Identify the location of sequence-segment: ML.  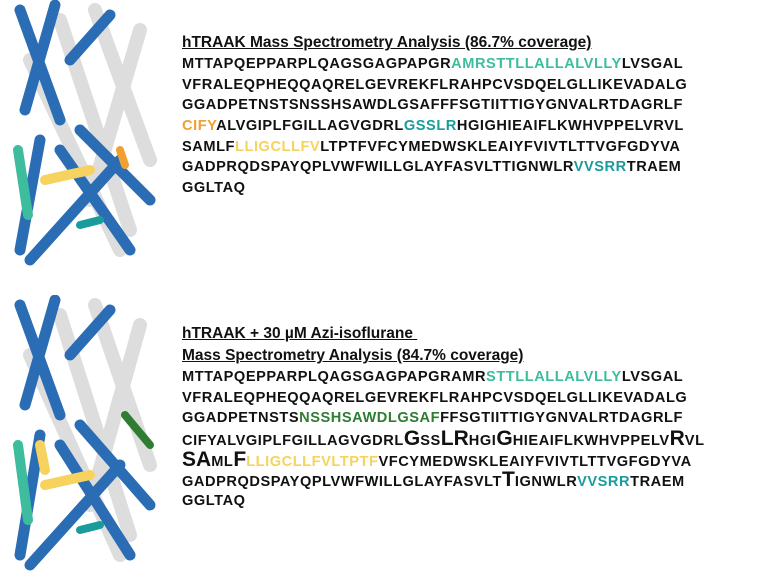
(222, 461).